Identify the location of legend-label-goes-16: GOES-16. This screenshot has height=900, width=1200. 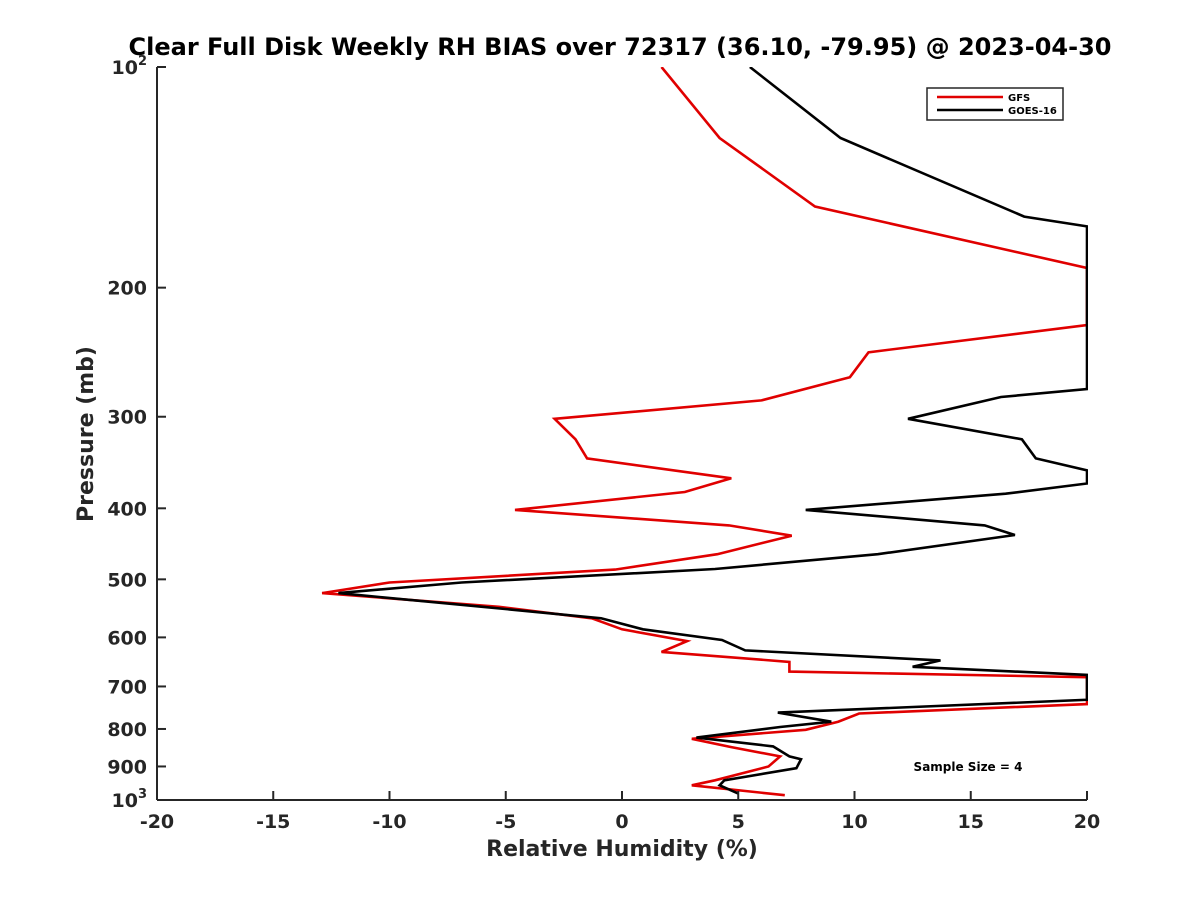
(1032, 111).